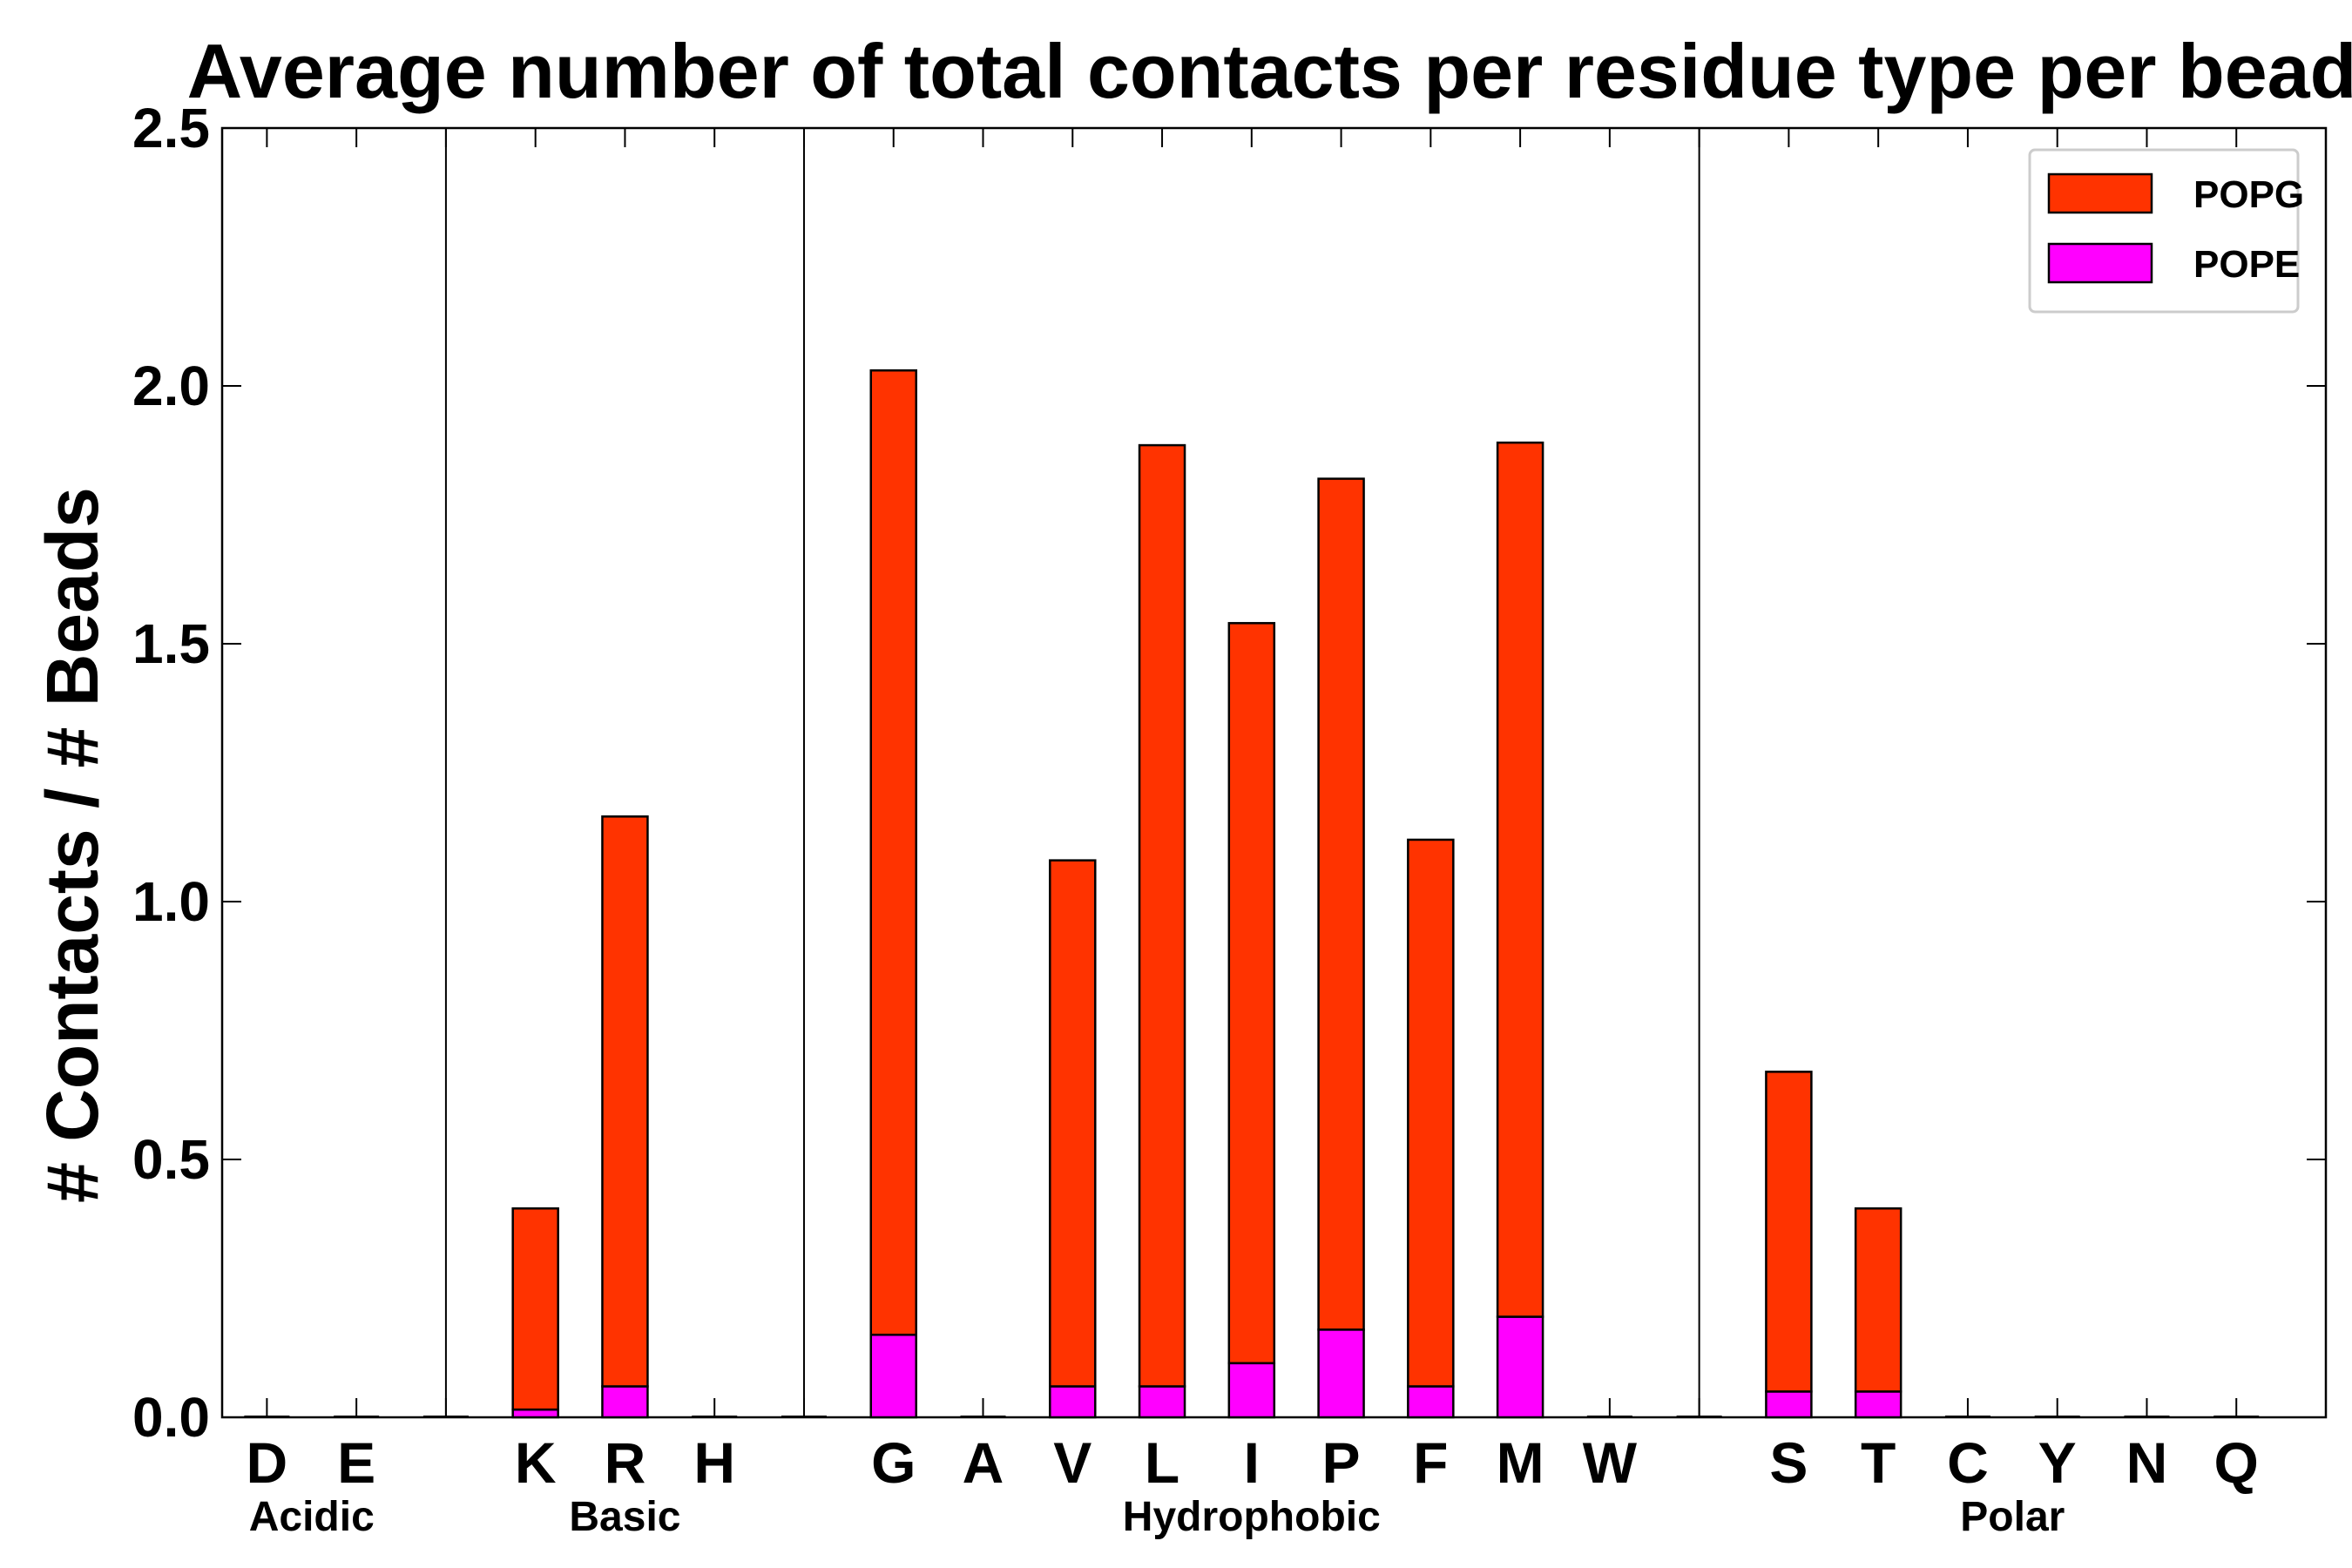 The height and width of the screenshot is (1568, 2352). I want to click on x-tick-label-S: S, so click(1788, 1462).